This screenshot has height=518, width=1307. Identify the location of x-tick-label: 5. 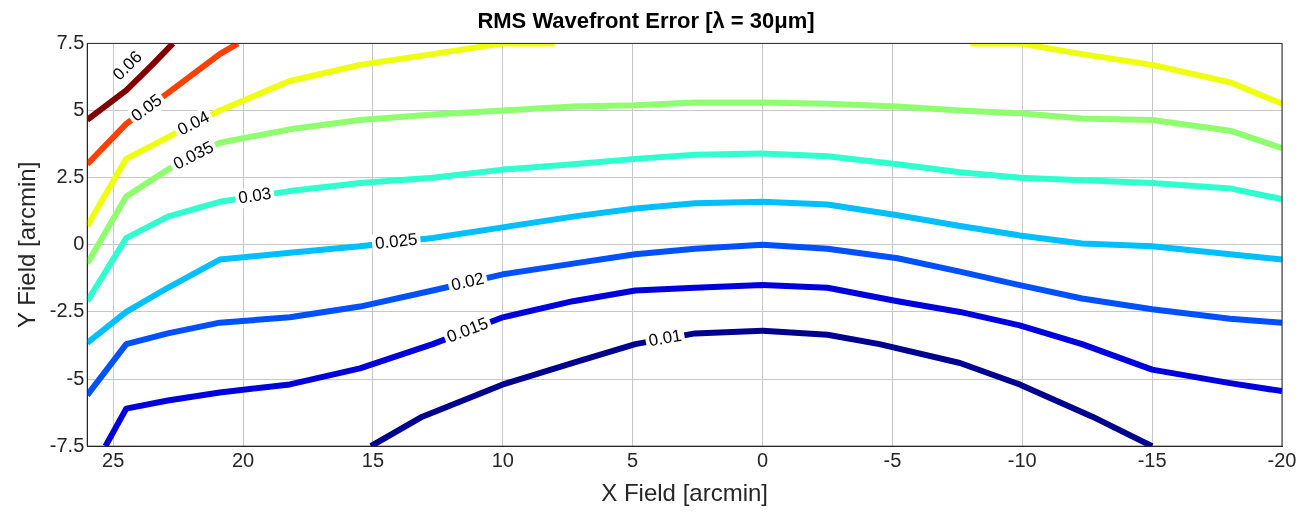
(633, 459).